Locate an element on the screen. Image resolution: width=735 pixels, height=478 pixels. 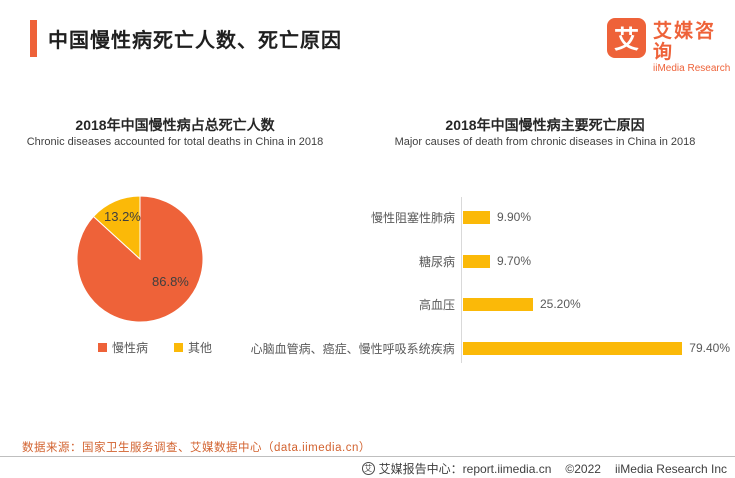
legend-swatch-orange is located at coordinates (102, 347).